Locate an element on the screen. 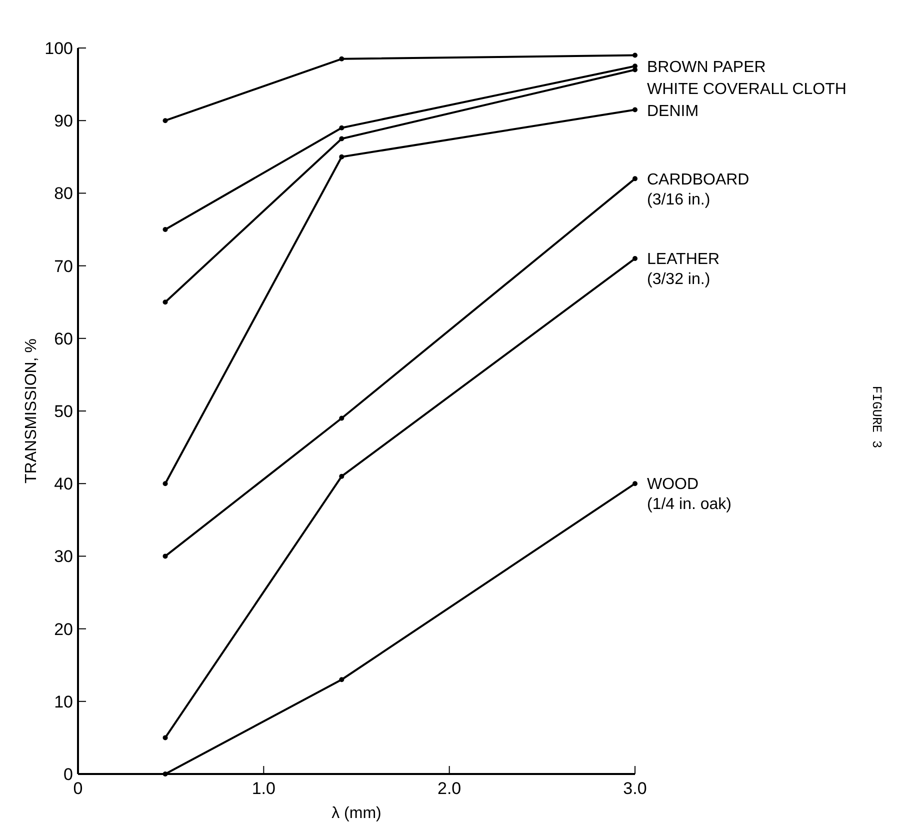  y-tick-label: 60 is located at coordinates (63, 338).